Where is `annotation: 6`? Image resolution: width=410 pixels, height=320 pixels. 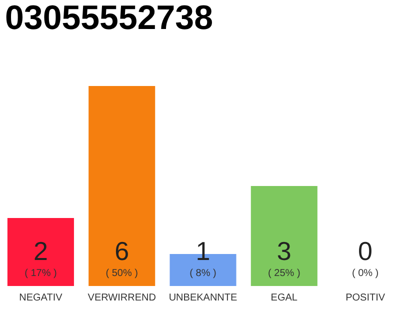 annotation: 6 is located at coordinates (122, 251).